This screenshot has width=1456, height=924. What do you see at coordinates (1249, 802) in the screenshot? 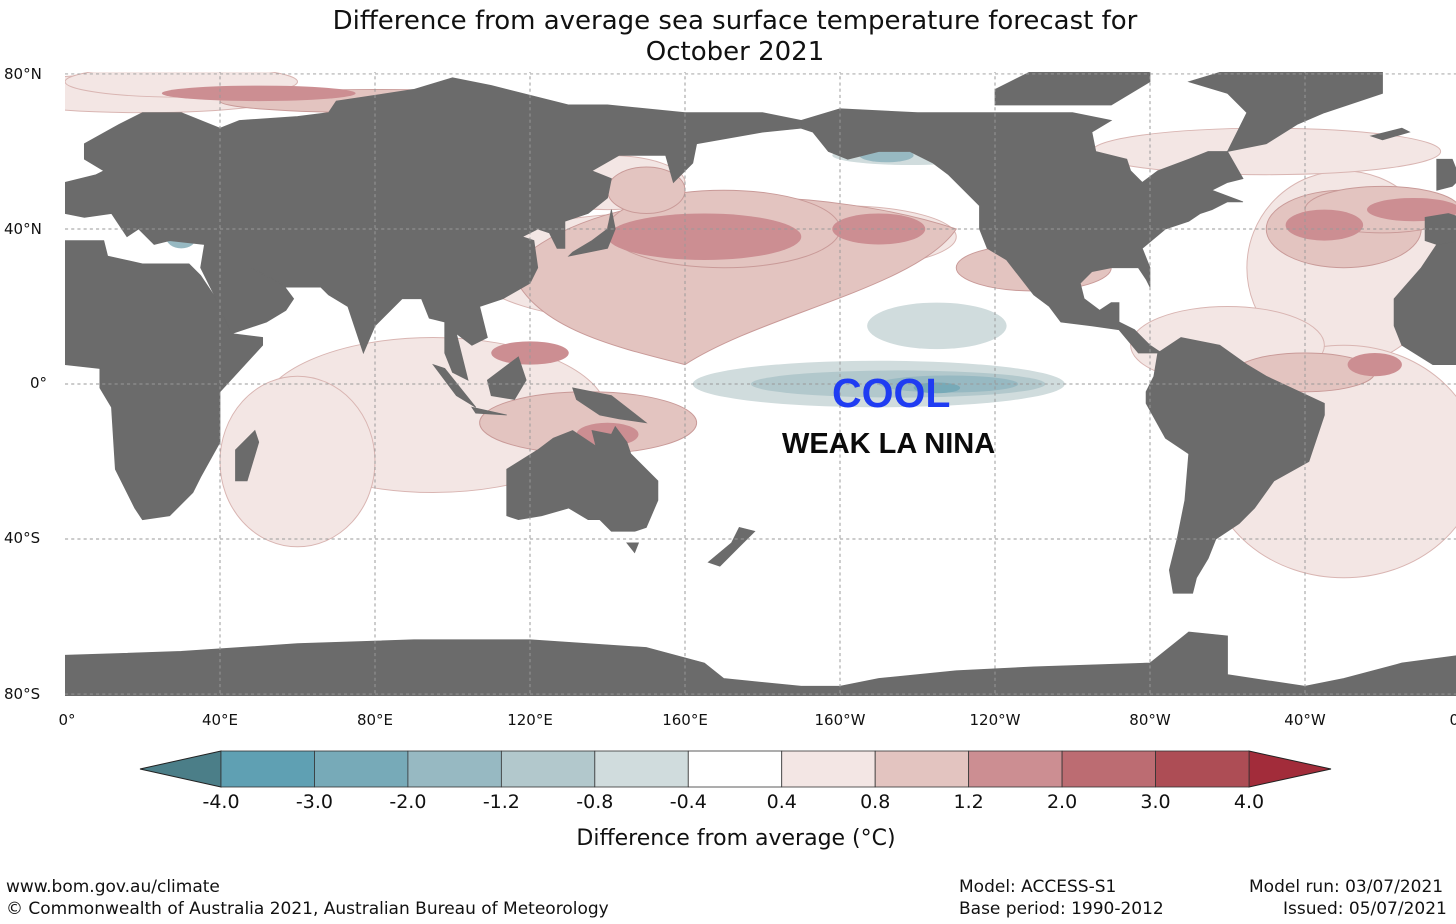
I see `colorbar-tick-label: 4.0` at bounding box center [1249, 802].